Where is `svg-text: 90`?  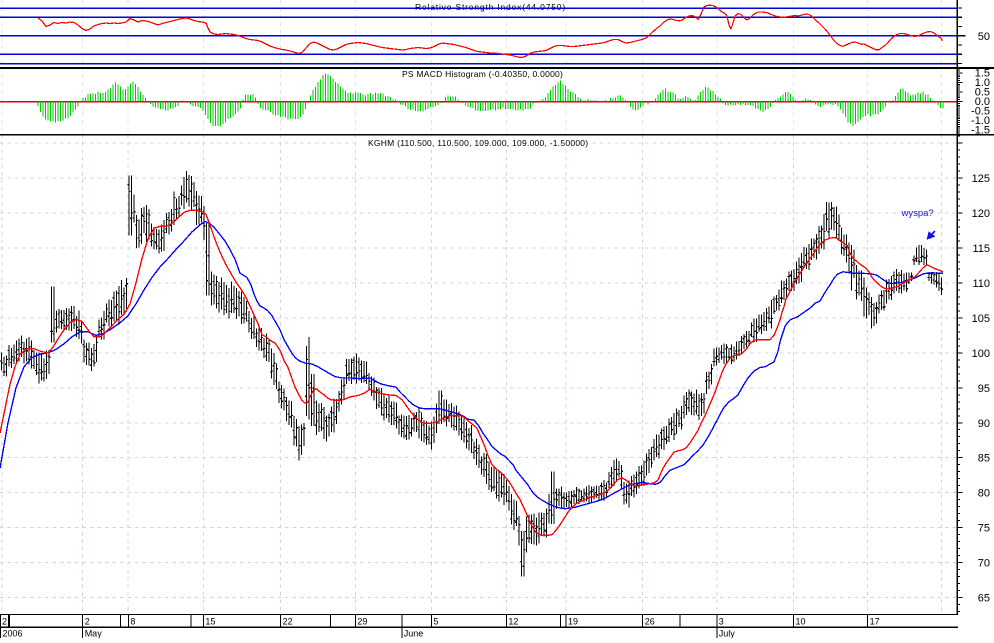 svg-text: 90 is located at coordinates (984, 424).